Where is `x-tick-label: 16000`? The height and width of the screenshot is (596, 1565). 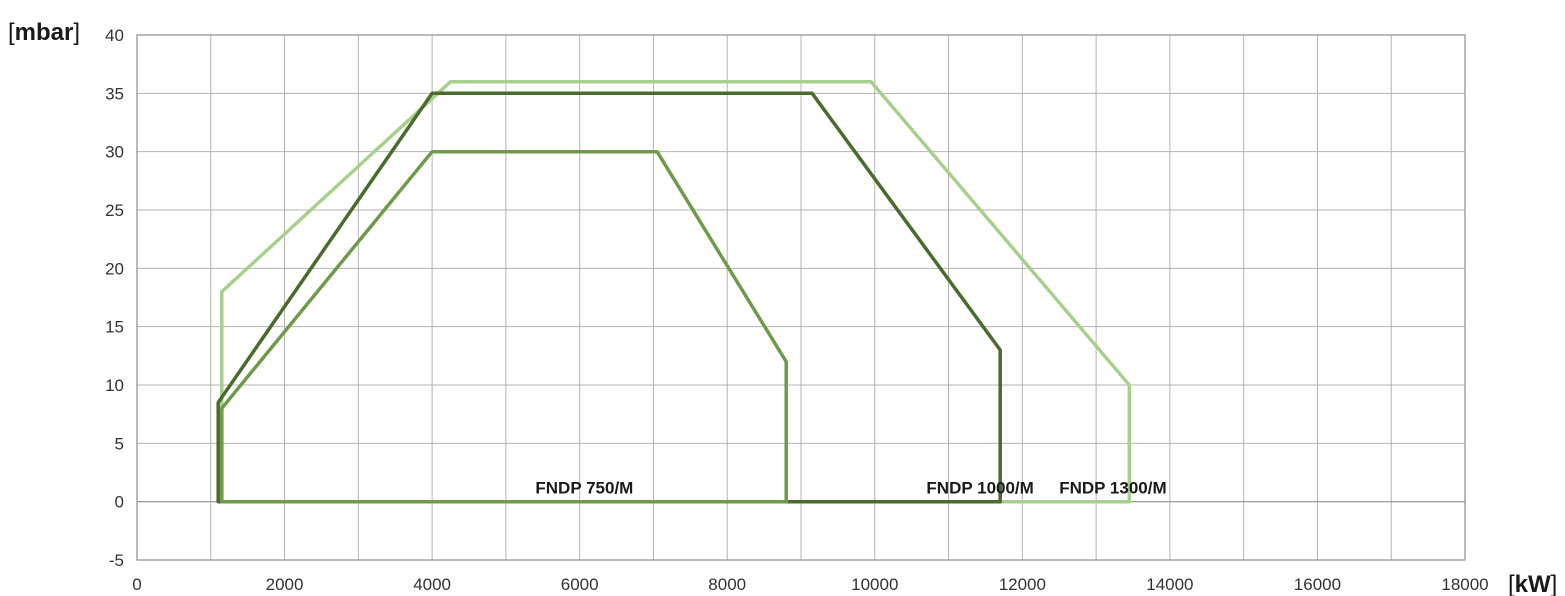 x-tick-label: 16000 is located at coordinates (1317, 584).